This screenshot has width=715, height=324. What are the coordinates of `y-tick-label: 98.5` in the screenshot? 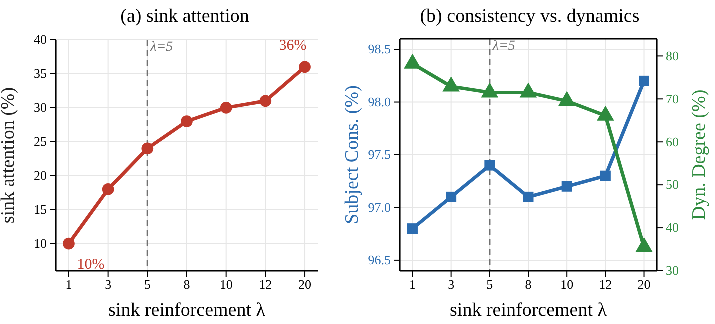 It's located at (379, 49).